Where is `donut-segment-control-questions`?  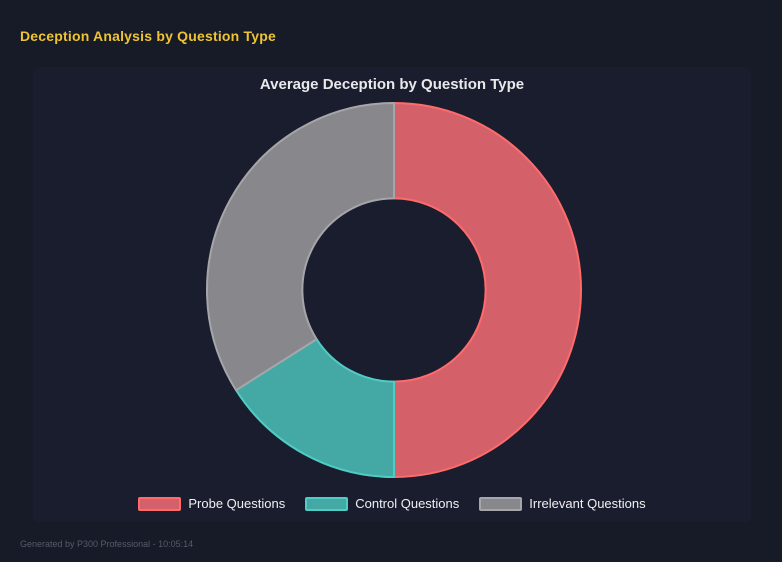 donut-segment-control-questions is located at coordinates (315, 408).